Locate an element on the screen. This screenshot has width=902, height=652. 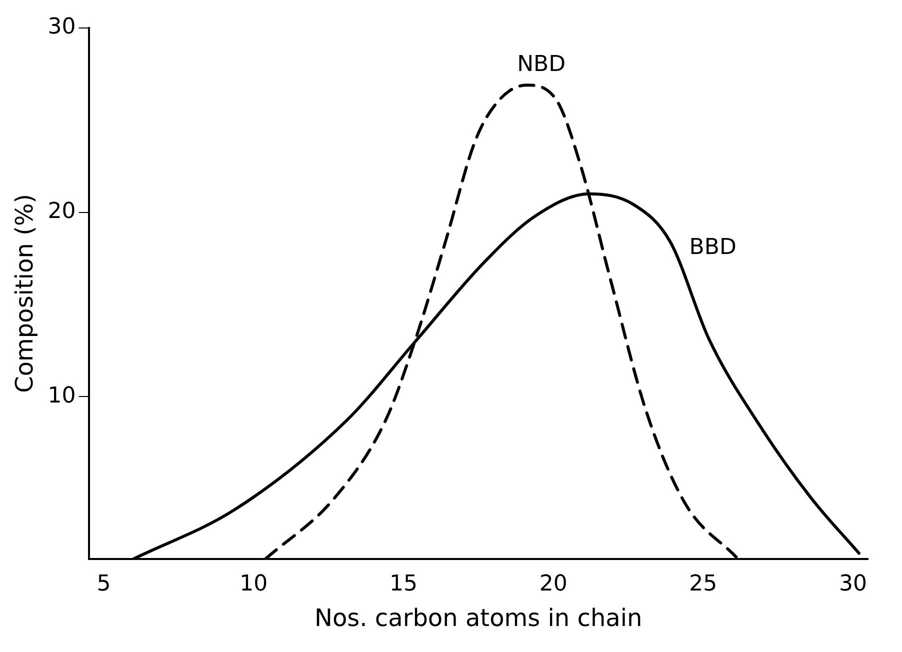
y-tick-label: 30 is located at coordinates (62, 27).